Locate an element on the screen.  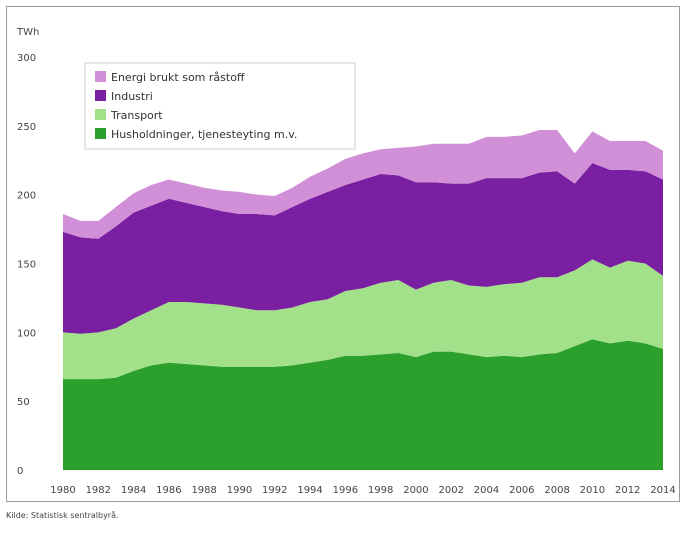
legend-swatch-industri is located at coordinates (100, 95).